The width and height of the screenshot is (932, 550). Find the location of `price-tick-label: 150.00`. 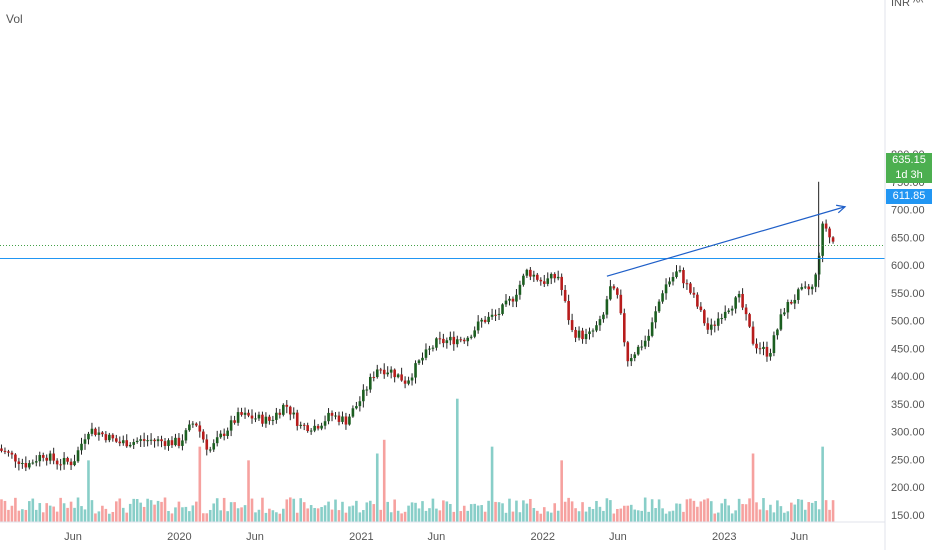

price-tick-label: 150.00 is located at coordinates (908, 516).